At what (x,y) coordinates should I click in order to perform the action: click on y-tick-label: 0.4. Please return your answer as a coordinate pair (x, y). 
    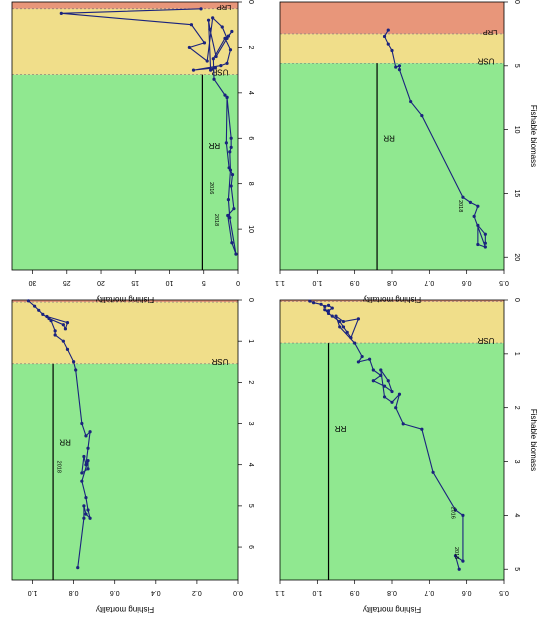
    Looking at the image, I should click on (156, 592).